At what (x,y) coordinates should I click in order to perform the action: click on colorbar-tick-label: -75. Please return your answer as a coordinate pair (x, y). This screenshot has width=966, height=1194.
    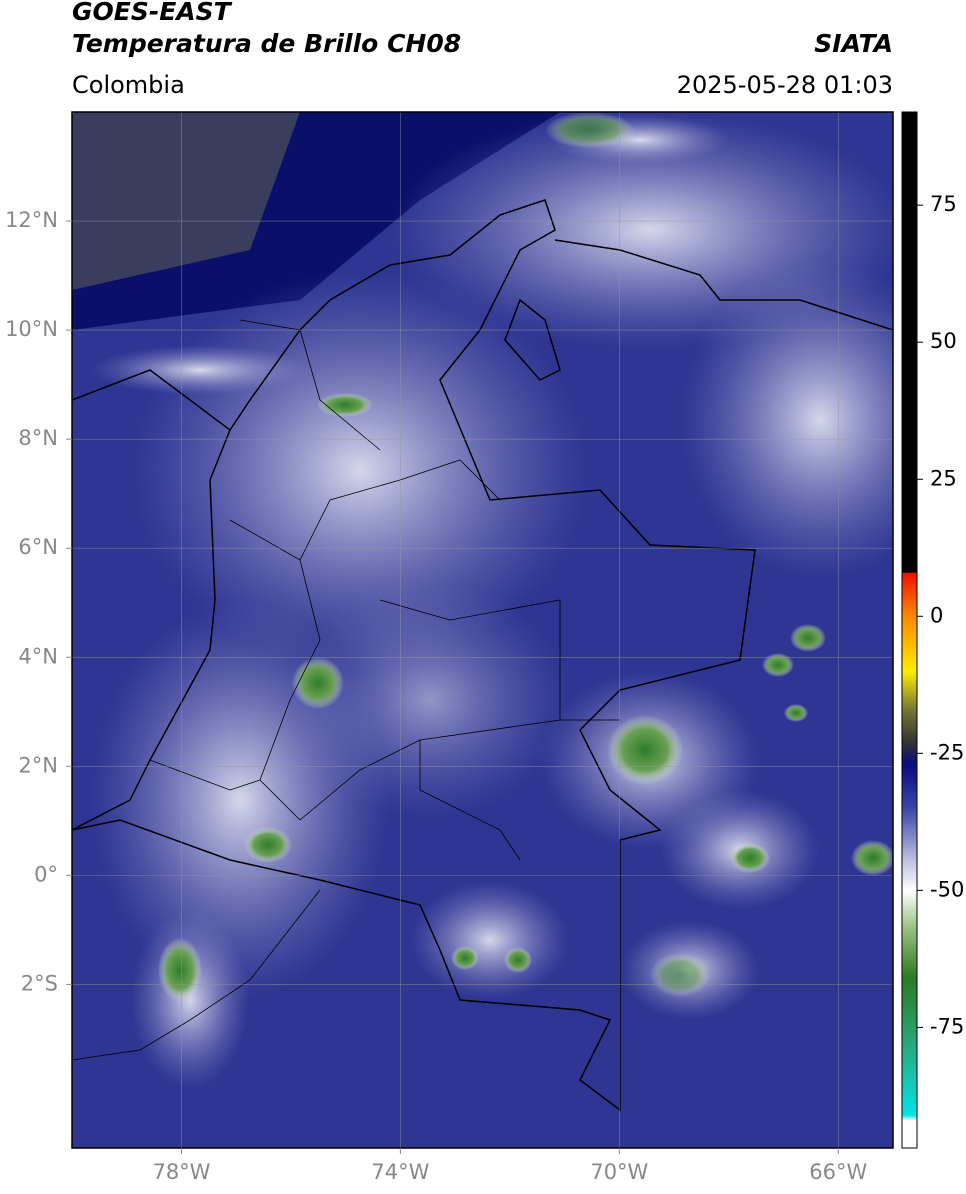
    Looking at the image, I should click on (947, 1026).